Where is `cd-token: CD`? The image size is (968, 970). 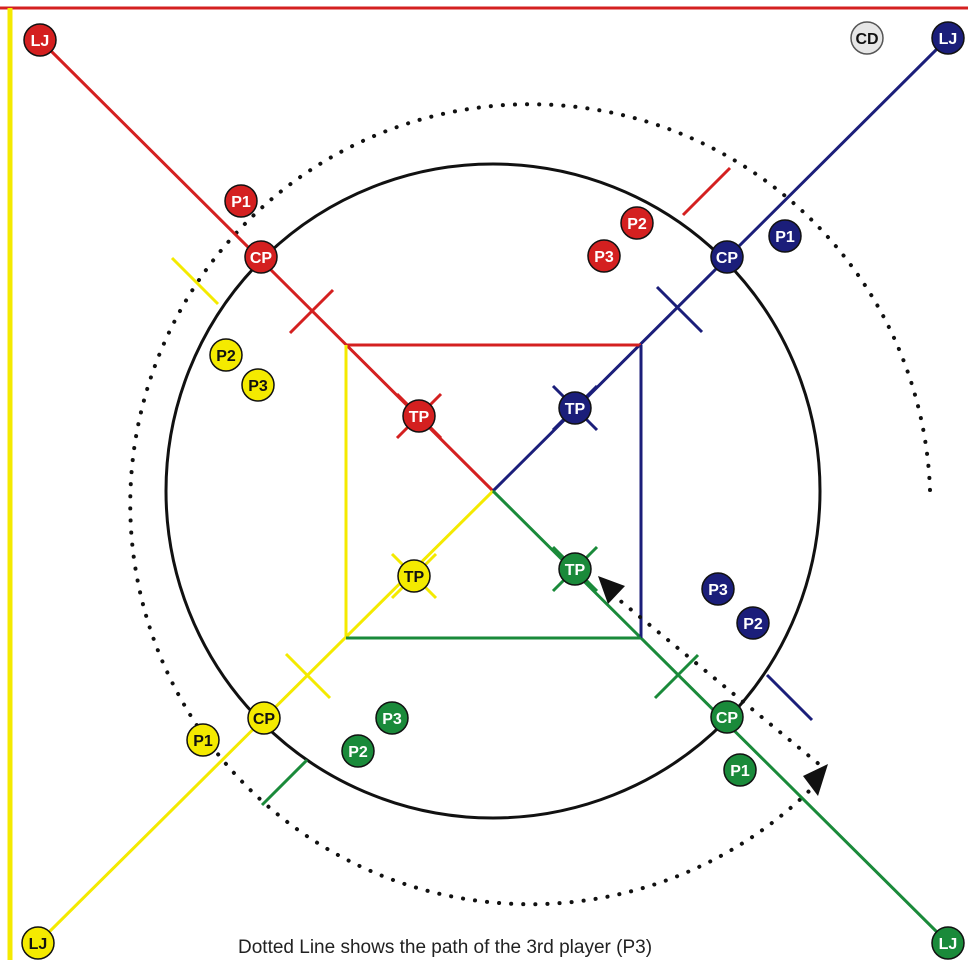
cd-token: CD is located at coordinates (867, 38).